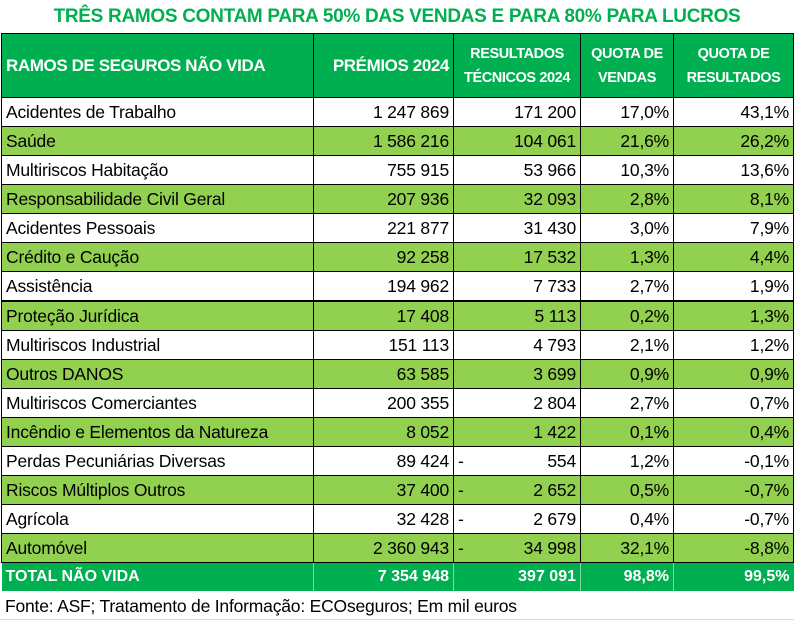 Image resolution: width=794 pixels, height=621 pixels. What do you see at coordinates (517, 519) in the screenshot?
I see `cell-resultados: - 2 679` at bounding box center [517, 519].